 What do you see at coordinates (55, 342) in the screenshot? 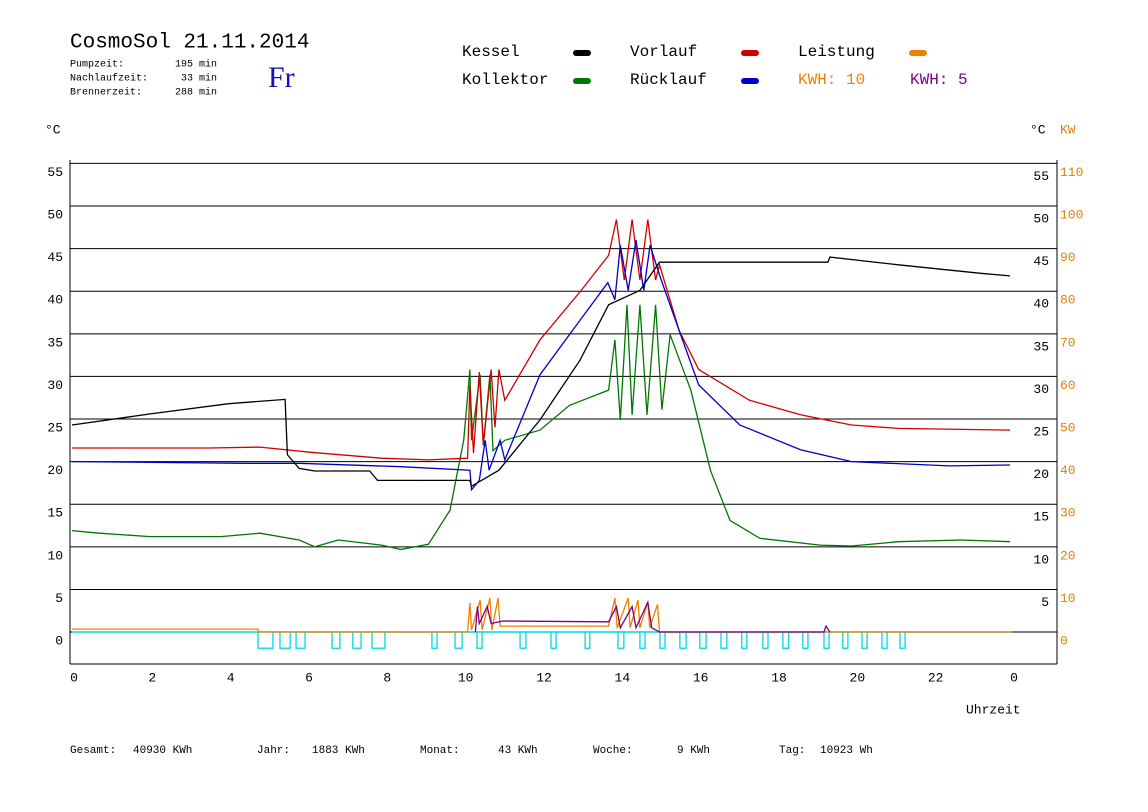
I see `y-tick-label: 35` at bounding box center [55, 342].